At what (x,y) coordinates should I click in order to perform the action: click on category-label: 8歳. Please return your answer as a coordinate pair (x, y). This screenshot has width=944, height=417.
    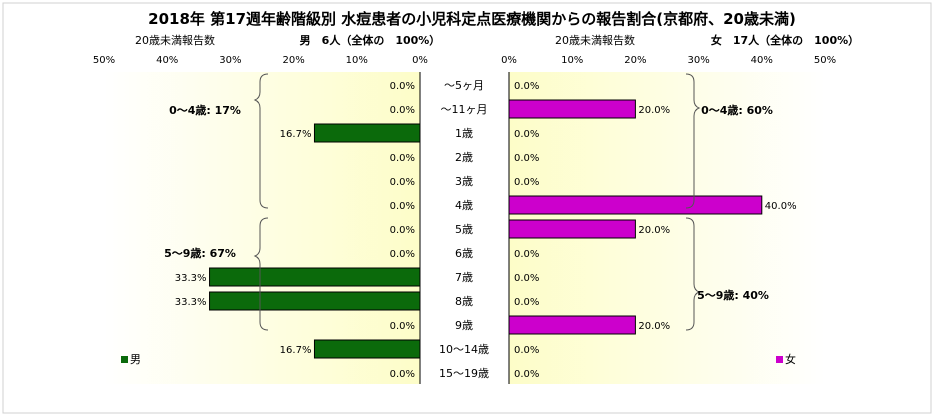
    Looking at the image, I should click on (464, 301).